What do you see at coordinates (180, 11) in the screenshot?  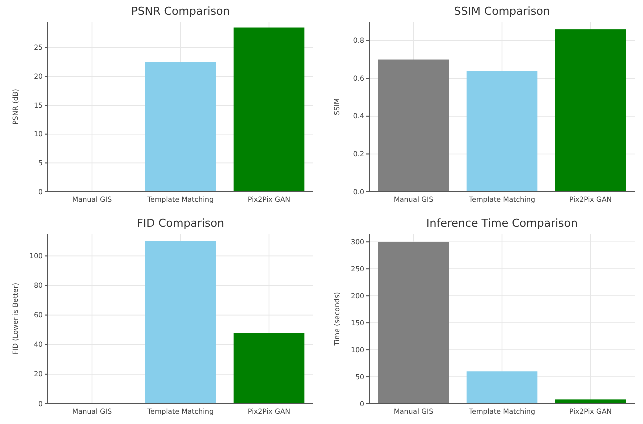 I see `chart-title: PSNR Comparison` at bounding box center [180, 11].